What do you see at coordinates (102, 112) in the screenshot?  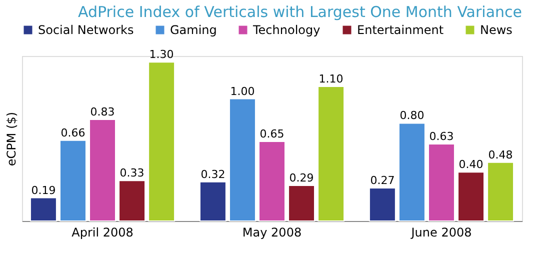 I see `data-label: 0.83` at bounding box center [102, 112].